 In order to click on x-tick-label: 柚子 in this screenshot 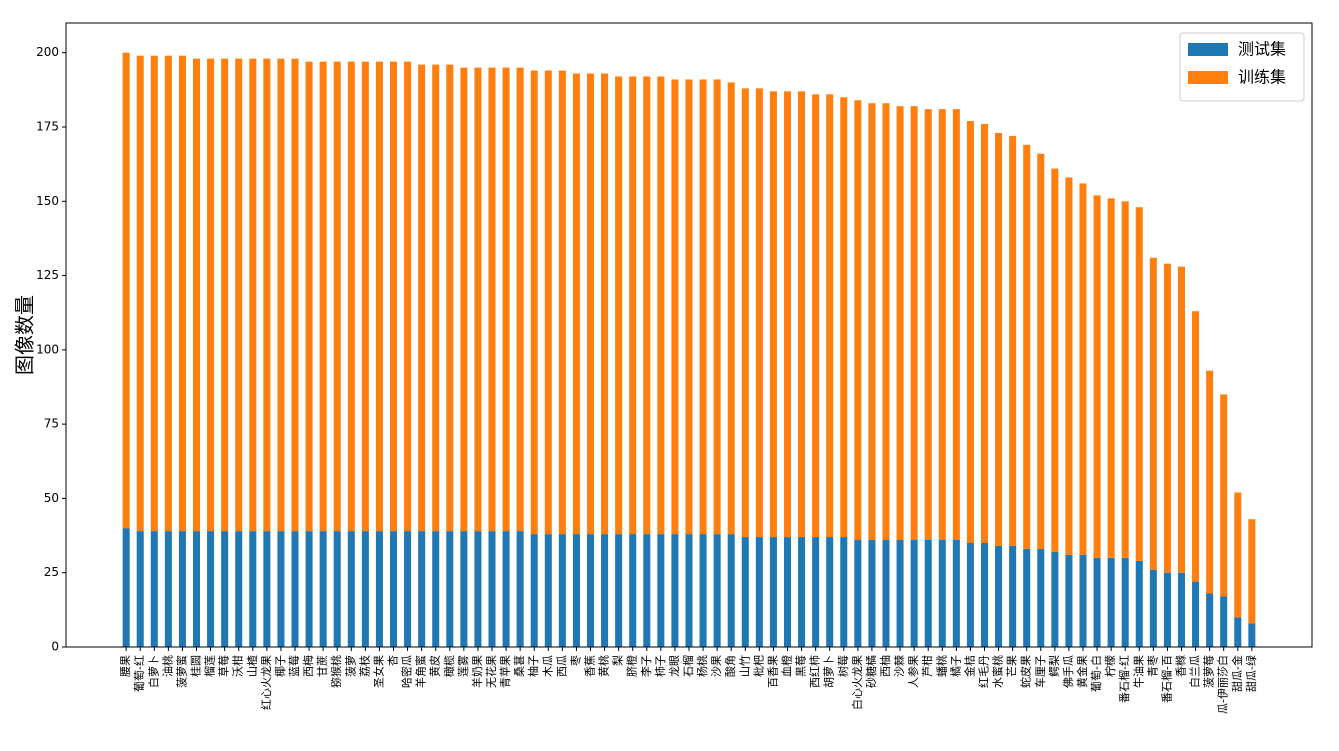, I will do `click(533, 666)`.